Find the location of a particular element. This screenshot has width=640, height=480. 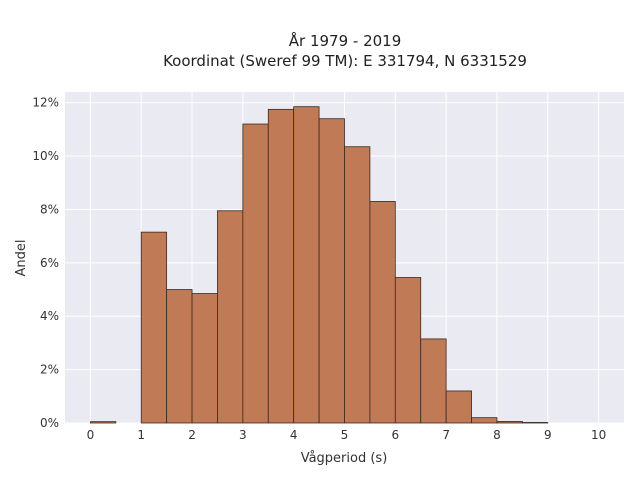

x-tick-label: 9 is located at coordinates (548, 435).